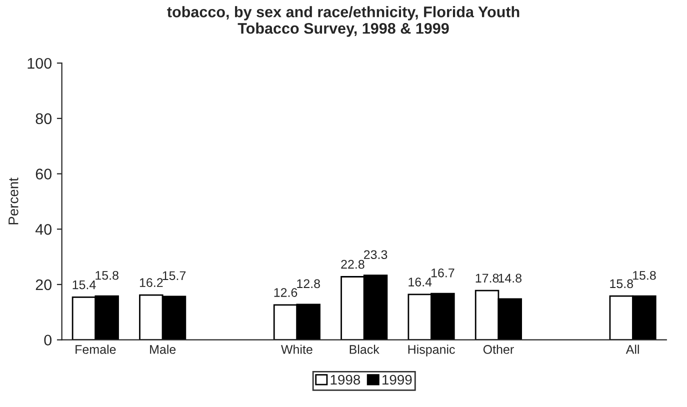 The height and width of the screenshot is (407, 687). Describe the element at coordinates (286, 292) in the screenshot. I see `data-label: 12.6` at that location.